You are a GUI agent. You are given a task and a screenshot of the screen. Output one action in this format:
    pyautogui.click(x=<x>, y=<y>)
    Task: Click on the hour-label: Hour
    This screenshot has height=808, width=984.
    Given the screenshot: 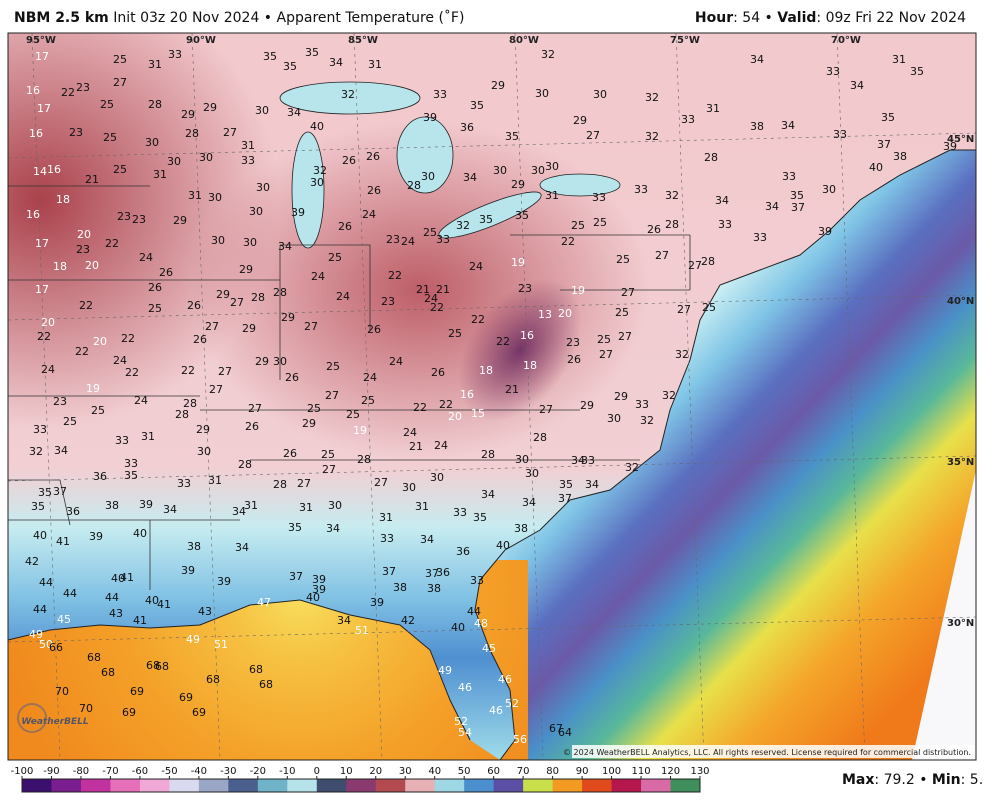 What is the action you would take?
    pyautogui.click(x=714, y=18)
    